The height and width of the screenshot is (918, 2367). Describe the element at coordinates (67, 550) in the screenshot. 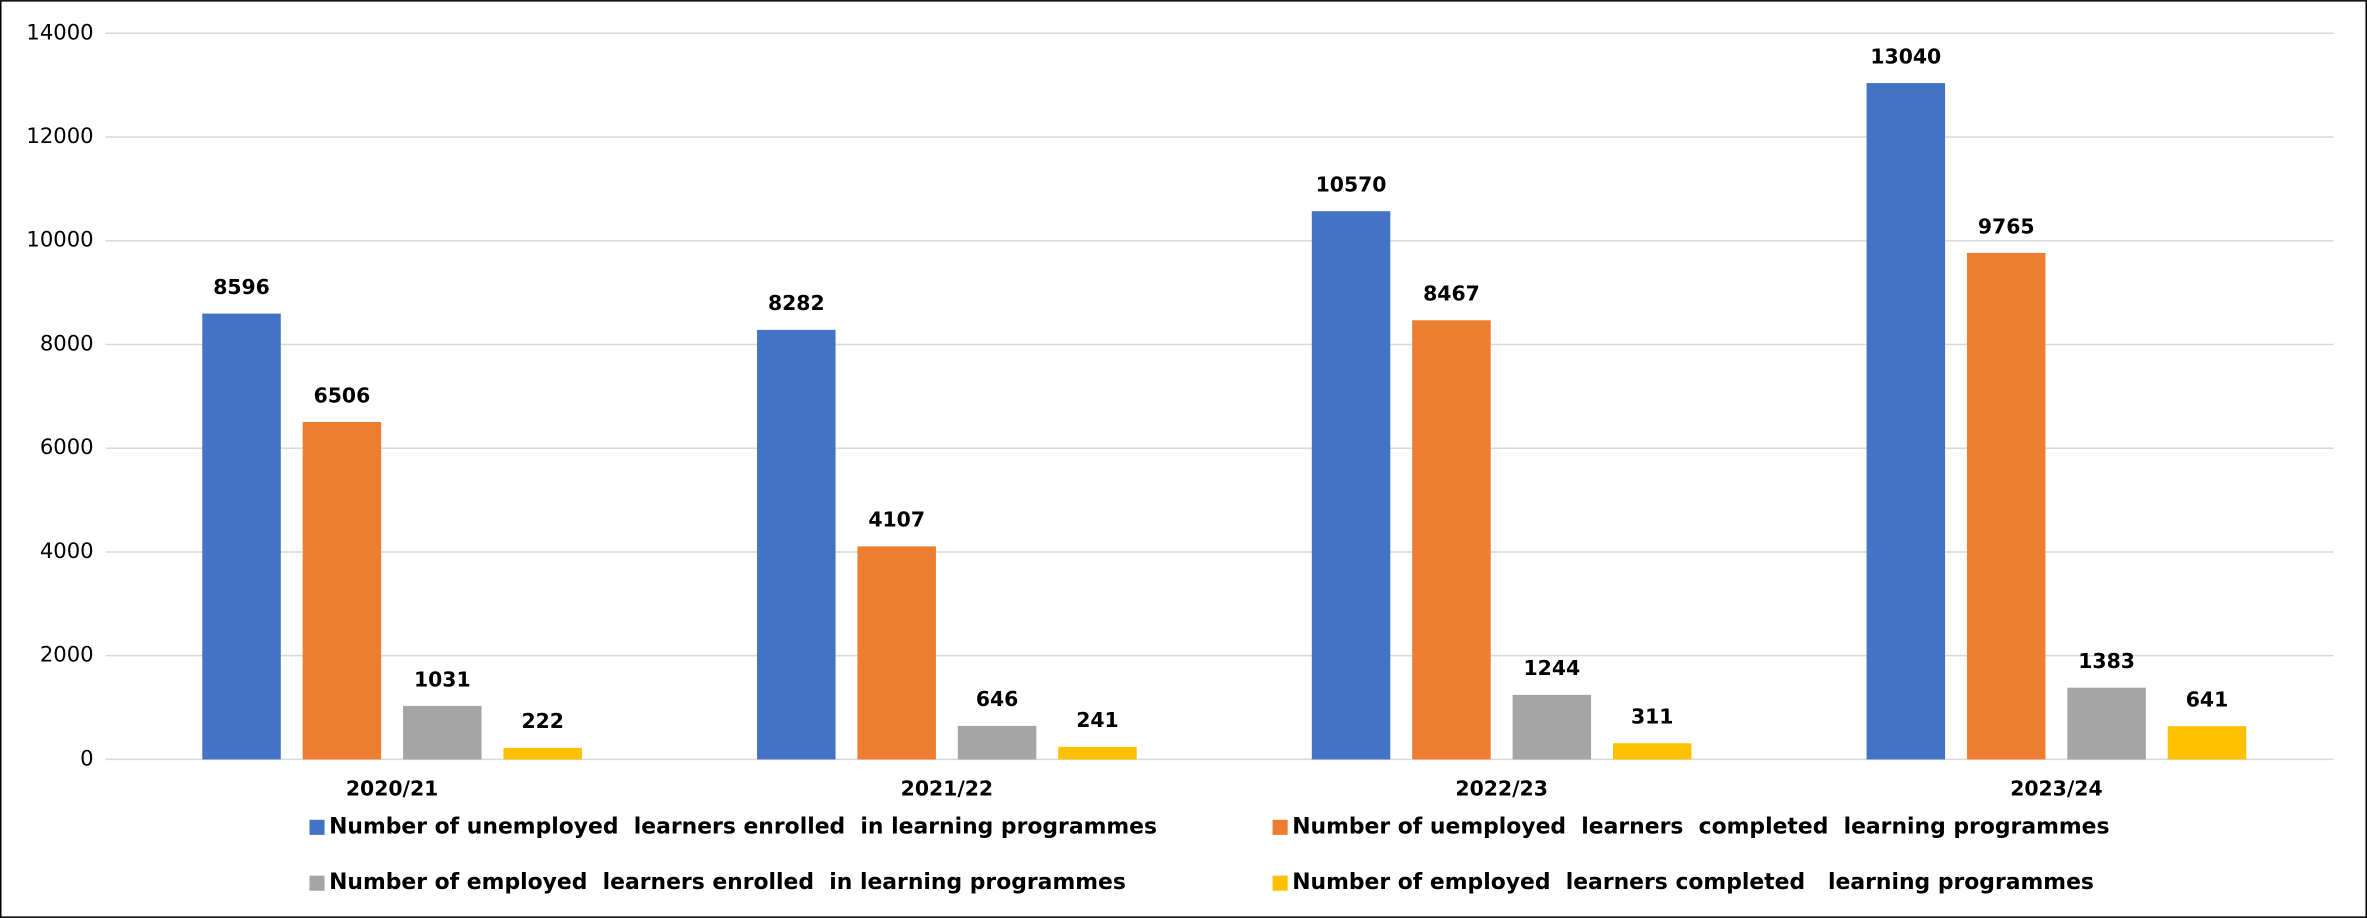

I see `y-tick-label: 4000` at that location.